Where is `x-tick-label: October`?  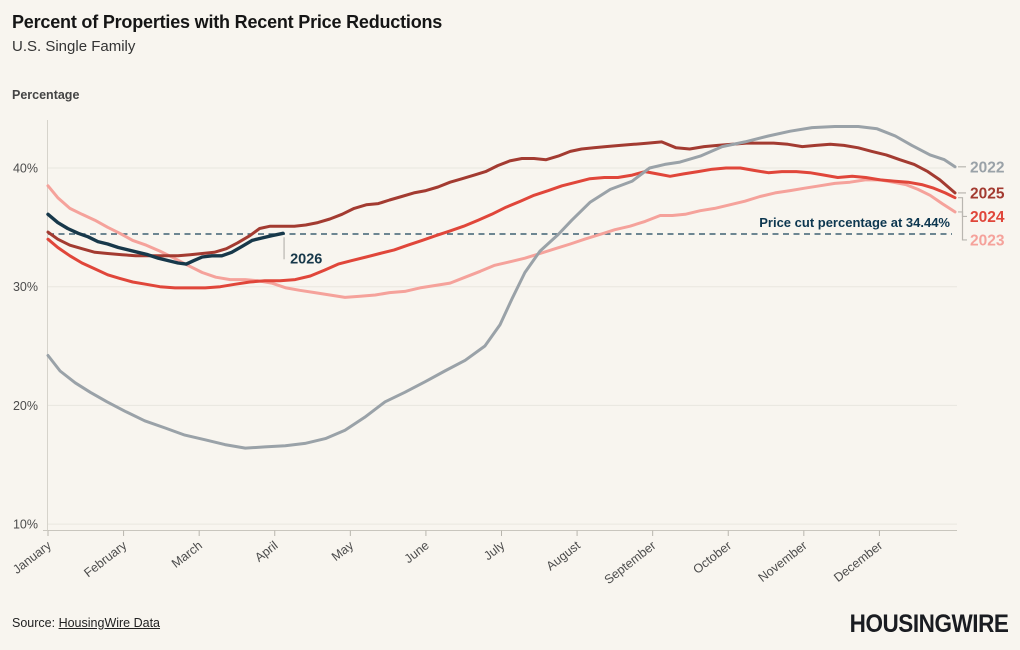
x-tick-label: October is located at coordinates (712, 557).